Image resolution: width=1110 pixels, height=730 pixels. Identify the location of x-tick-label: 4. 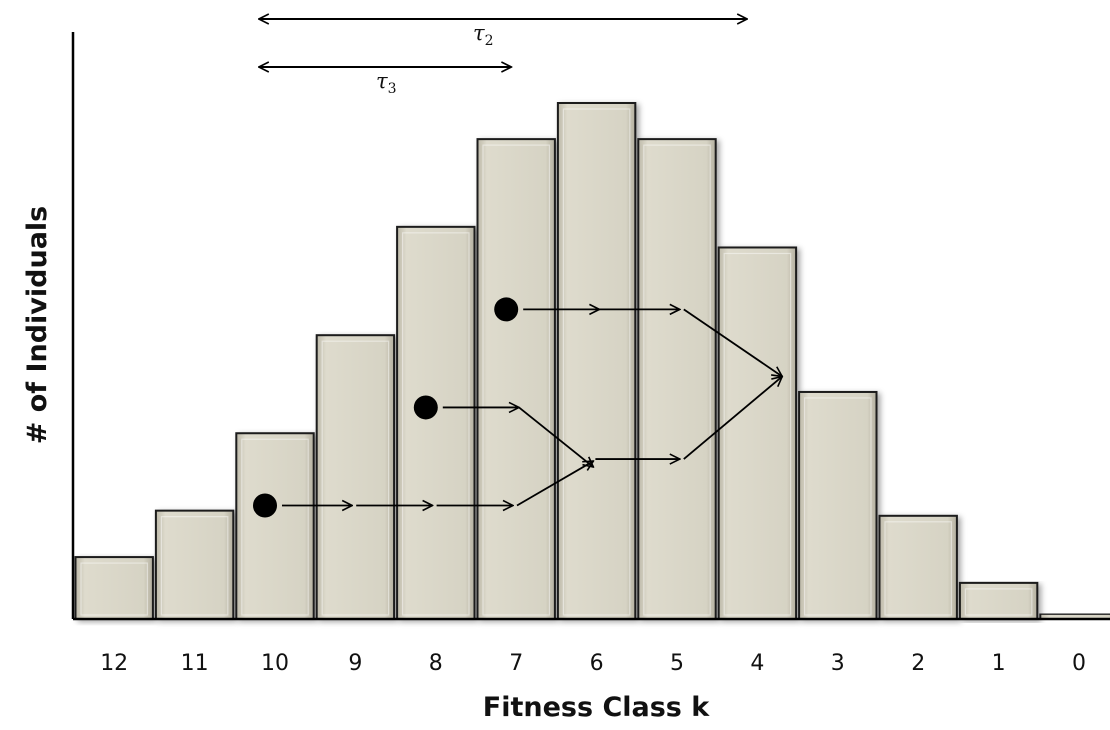
(757, 663).